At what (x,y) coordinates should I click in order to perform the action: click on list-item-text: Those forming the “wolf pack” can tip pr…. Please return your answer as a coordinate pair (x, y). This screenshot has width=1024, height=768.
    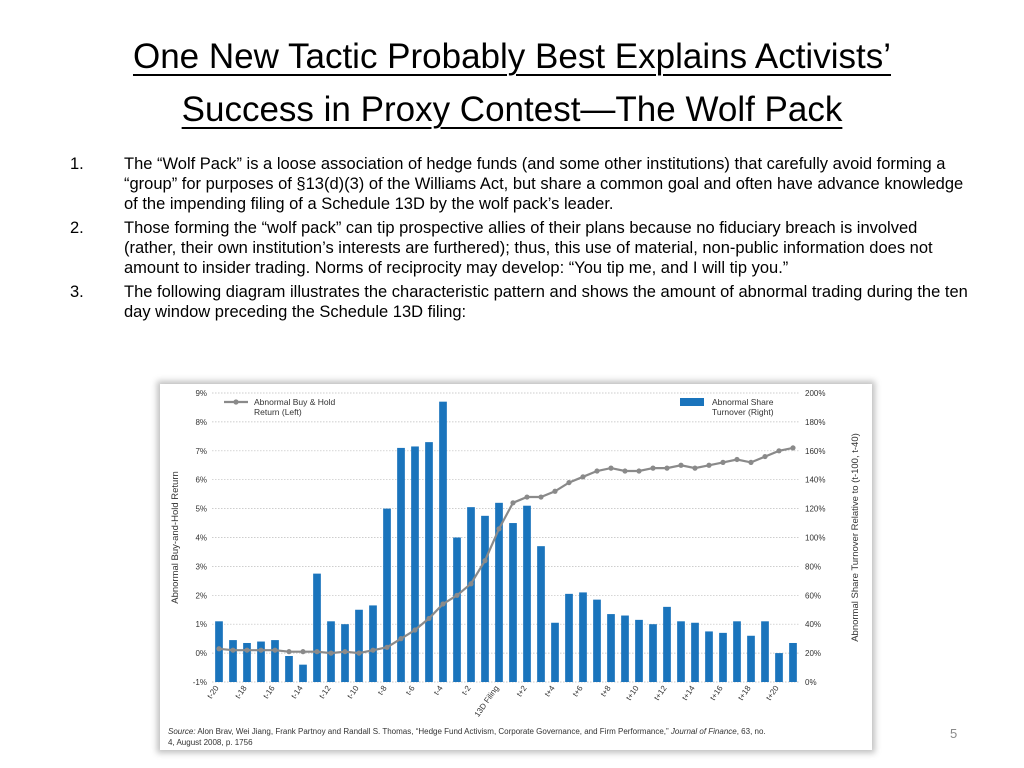
    Looking at the image, I should click on (528, 248).